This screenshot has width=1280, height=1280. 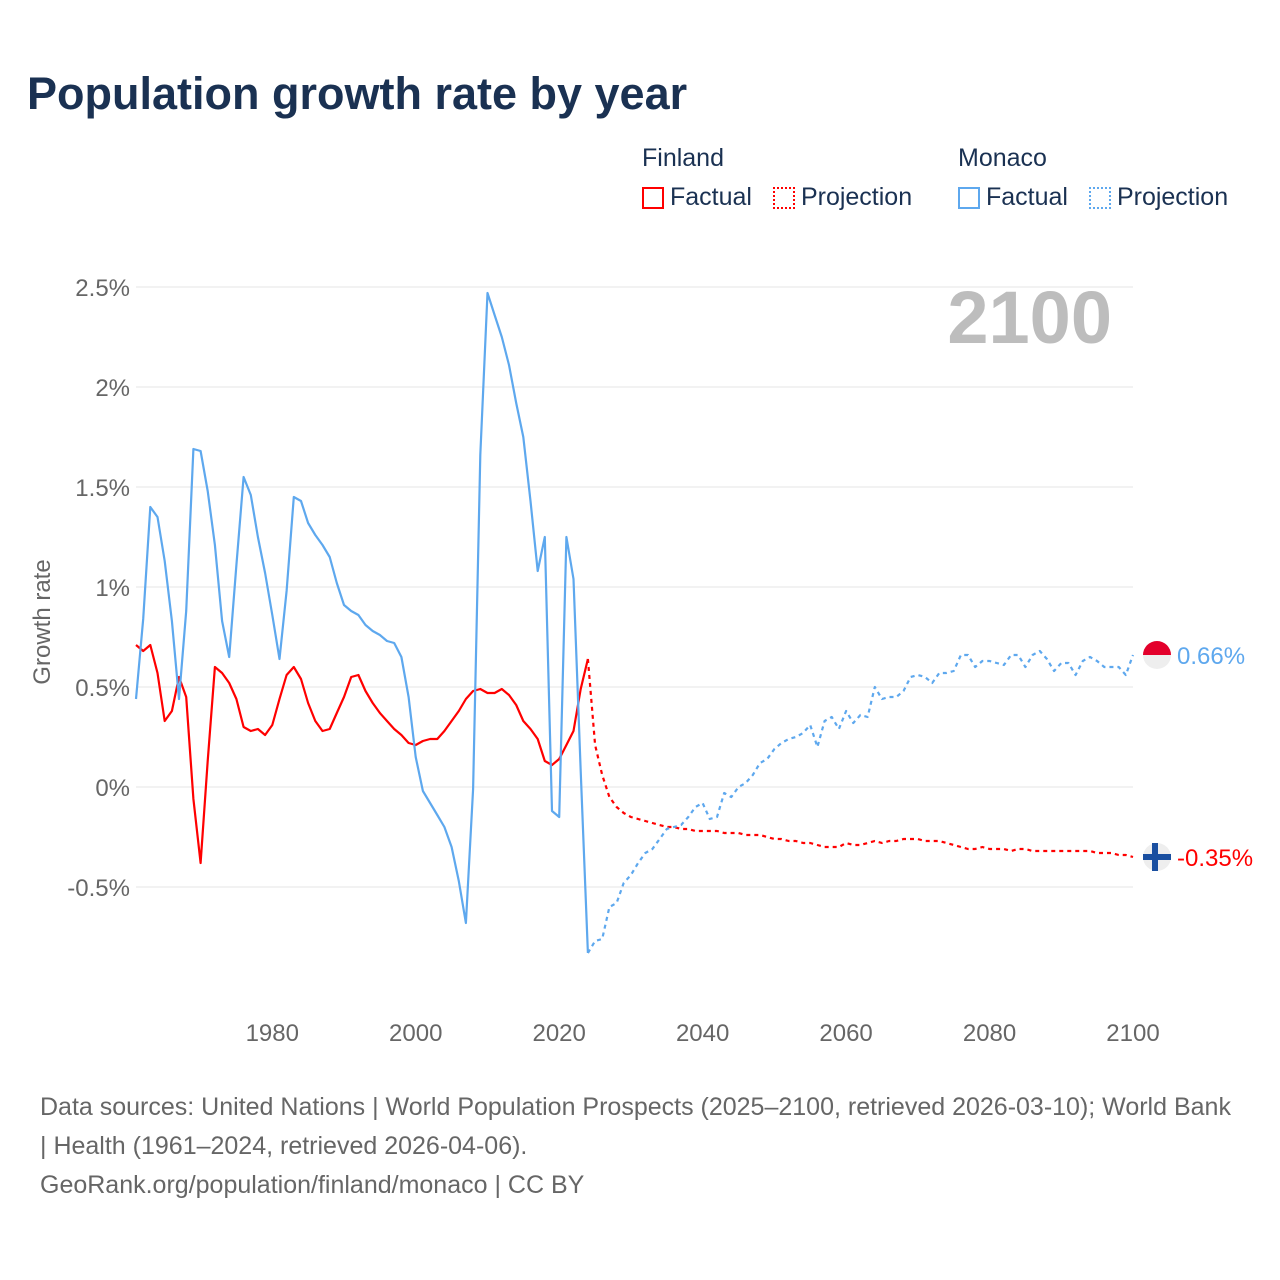 I want to click on y-tick-label: 0.5%, so click(x=102, y=688).